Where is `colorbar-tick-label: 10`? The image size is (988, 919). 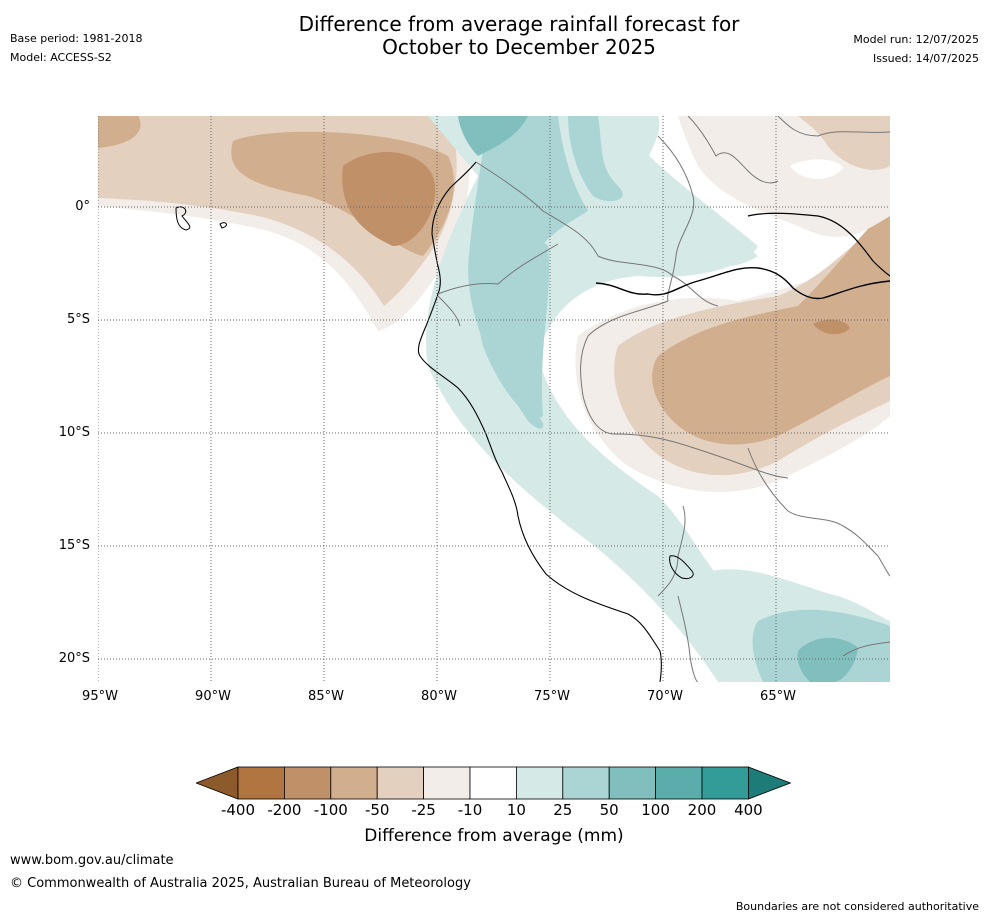 colorbar-tick-label: 10 is located at coordinates (516, 810).